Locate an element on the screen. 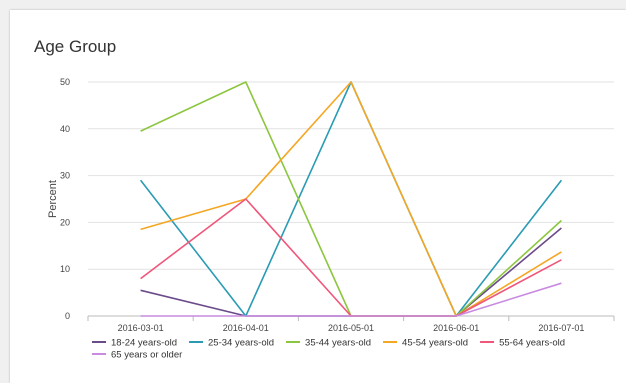 The width and height of the screenshot is (626, 383). legend-label: 25-34 years-old is located at coordinates (241, 343).